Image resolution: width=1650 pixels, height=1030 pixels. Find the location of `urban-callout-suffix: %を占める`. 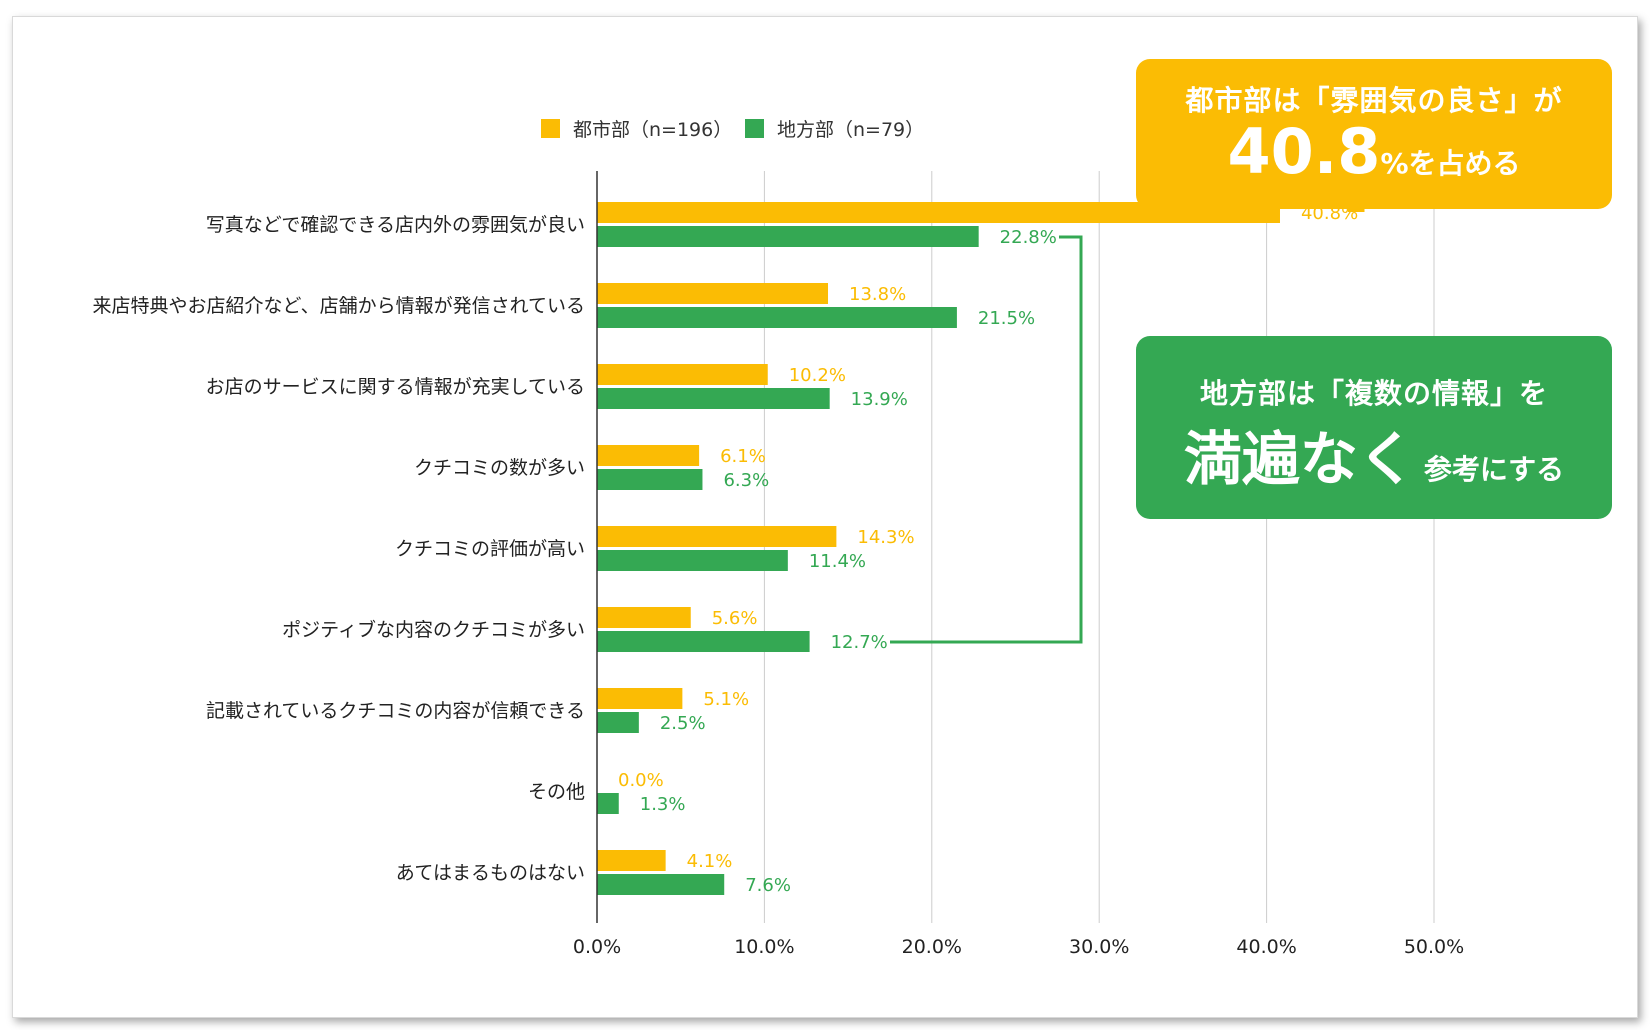

urban-callout-suffix: %を占める is located at coordinates (1450, 163).